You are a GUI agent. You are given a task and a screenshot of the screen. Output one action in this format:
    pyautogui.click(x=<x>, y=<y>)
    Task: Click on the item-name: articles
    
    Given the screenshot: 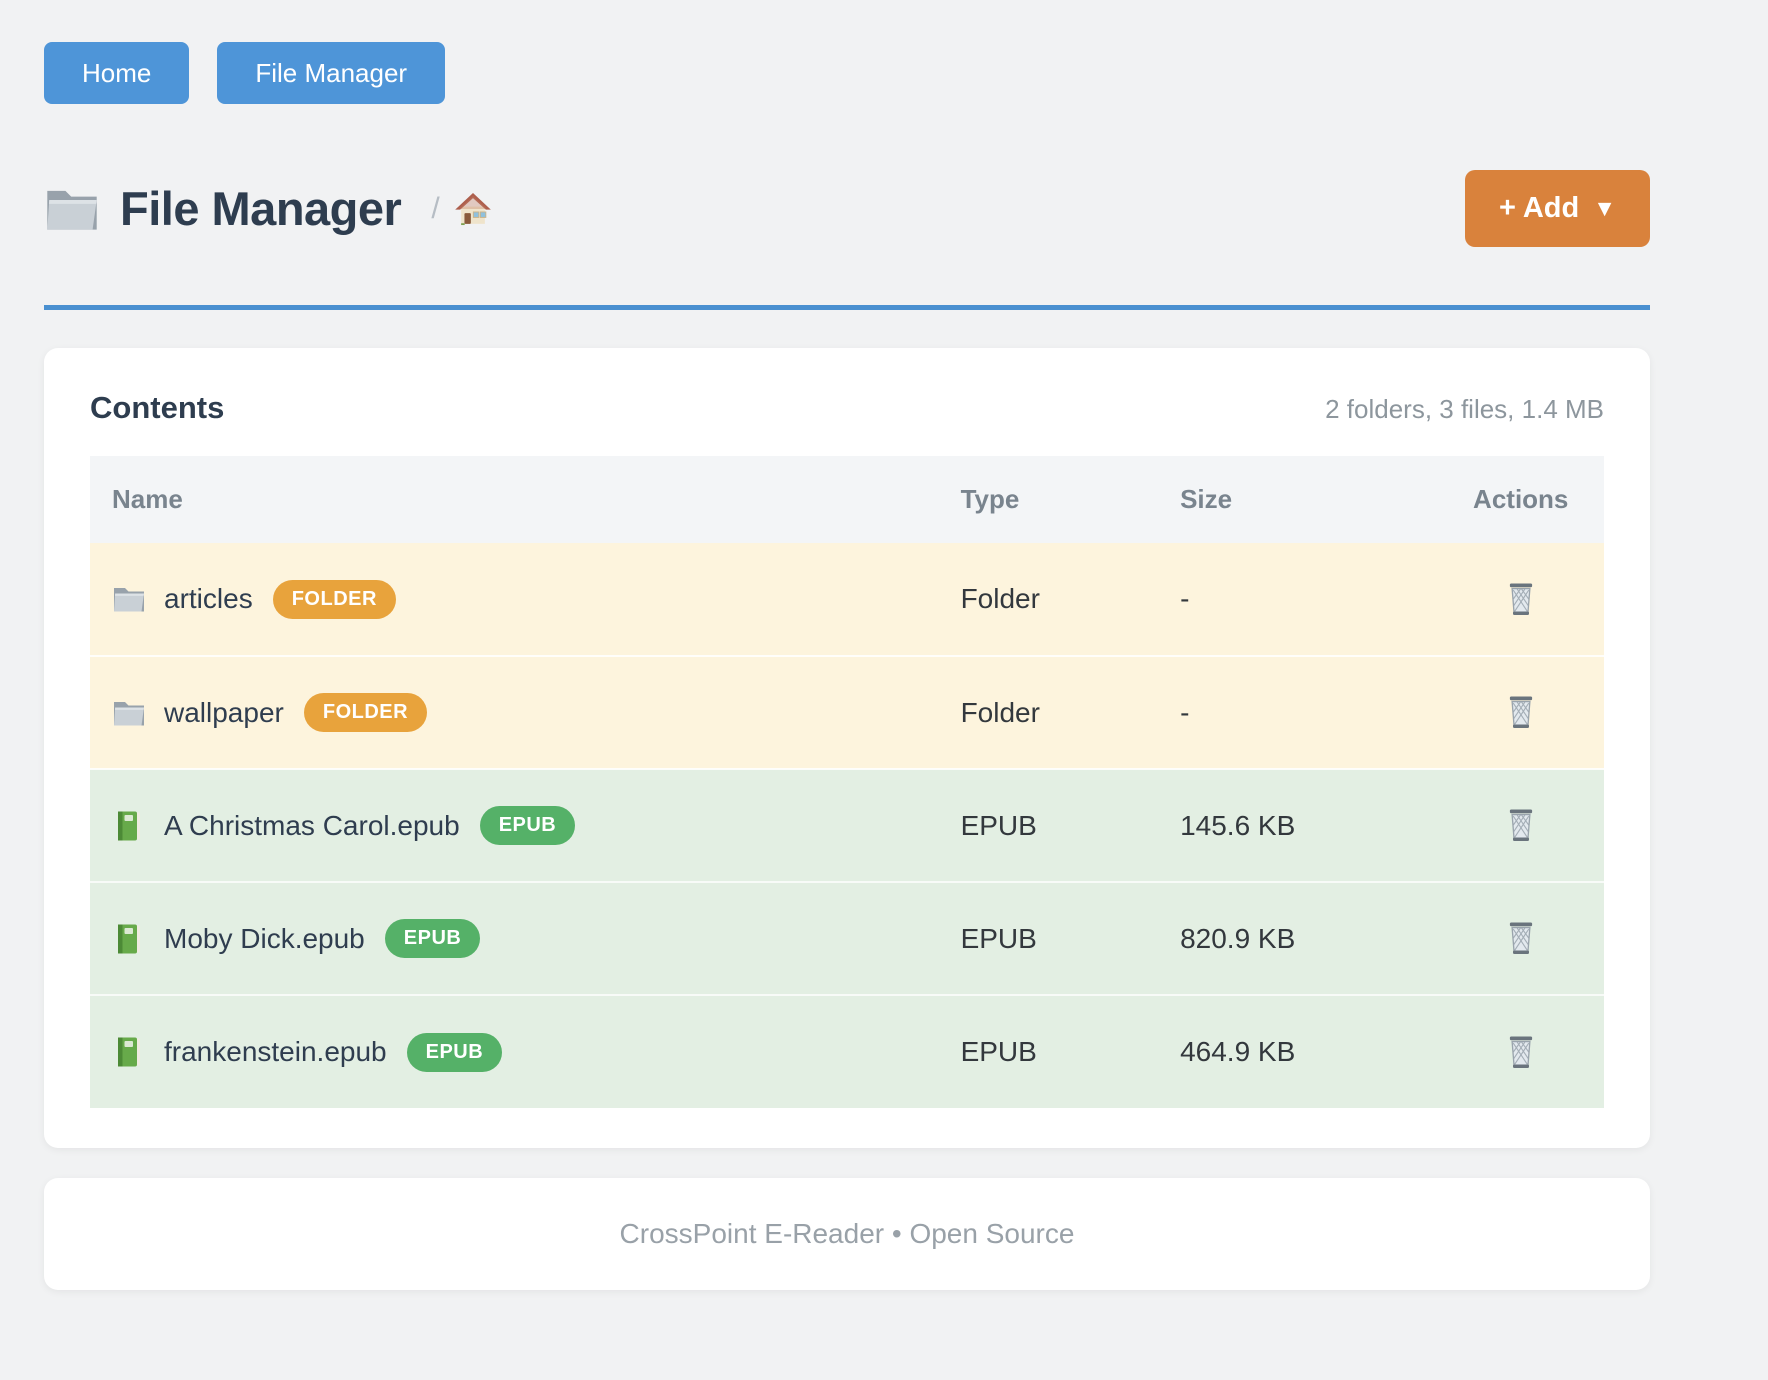 What is the action you would take?
    pyautogui.click(x=208, y=598)
    